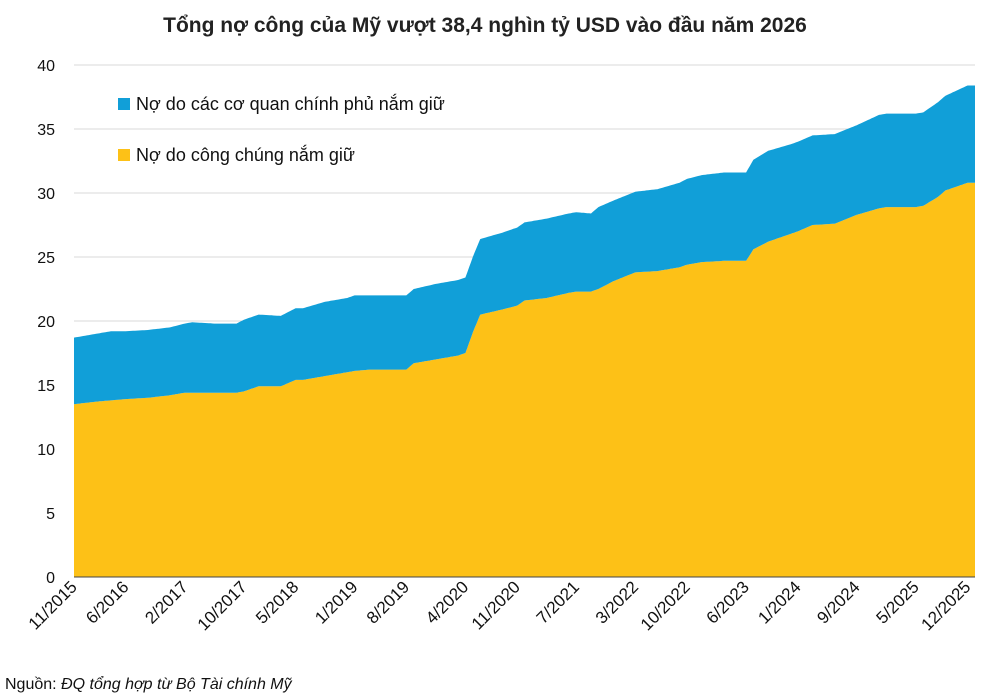 The image size is (1000, 700). I want to click on y-tick-label: 35, so click(46, 130).